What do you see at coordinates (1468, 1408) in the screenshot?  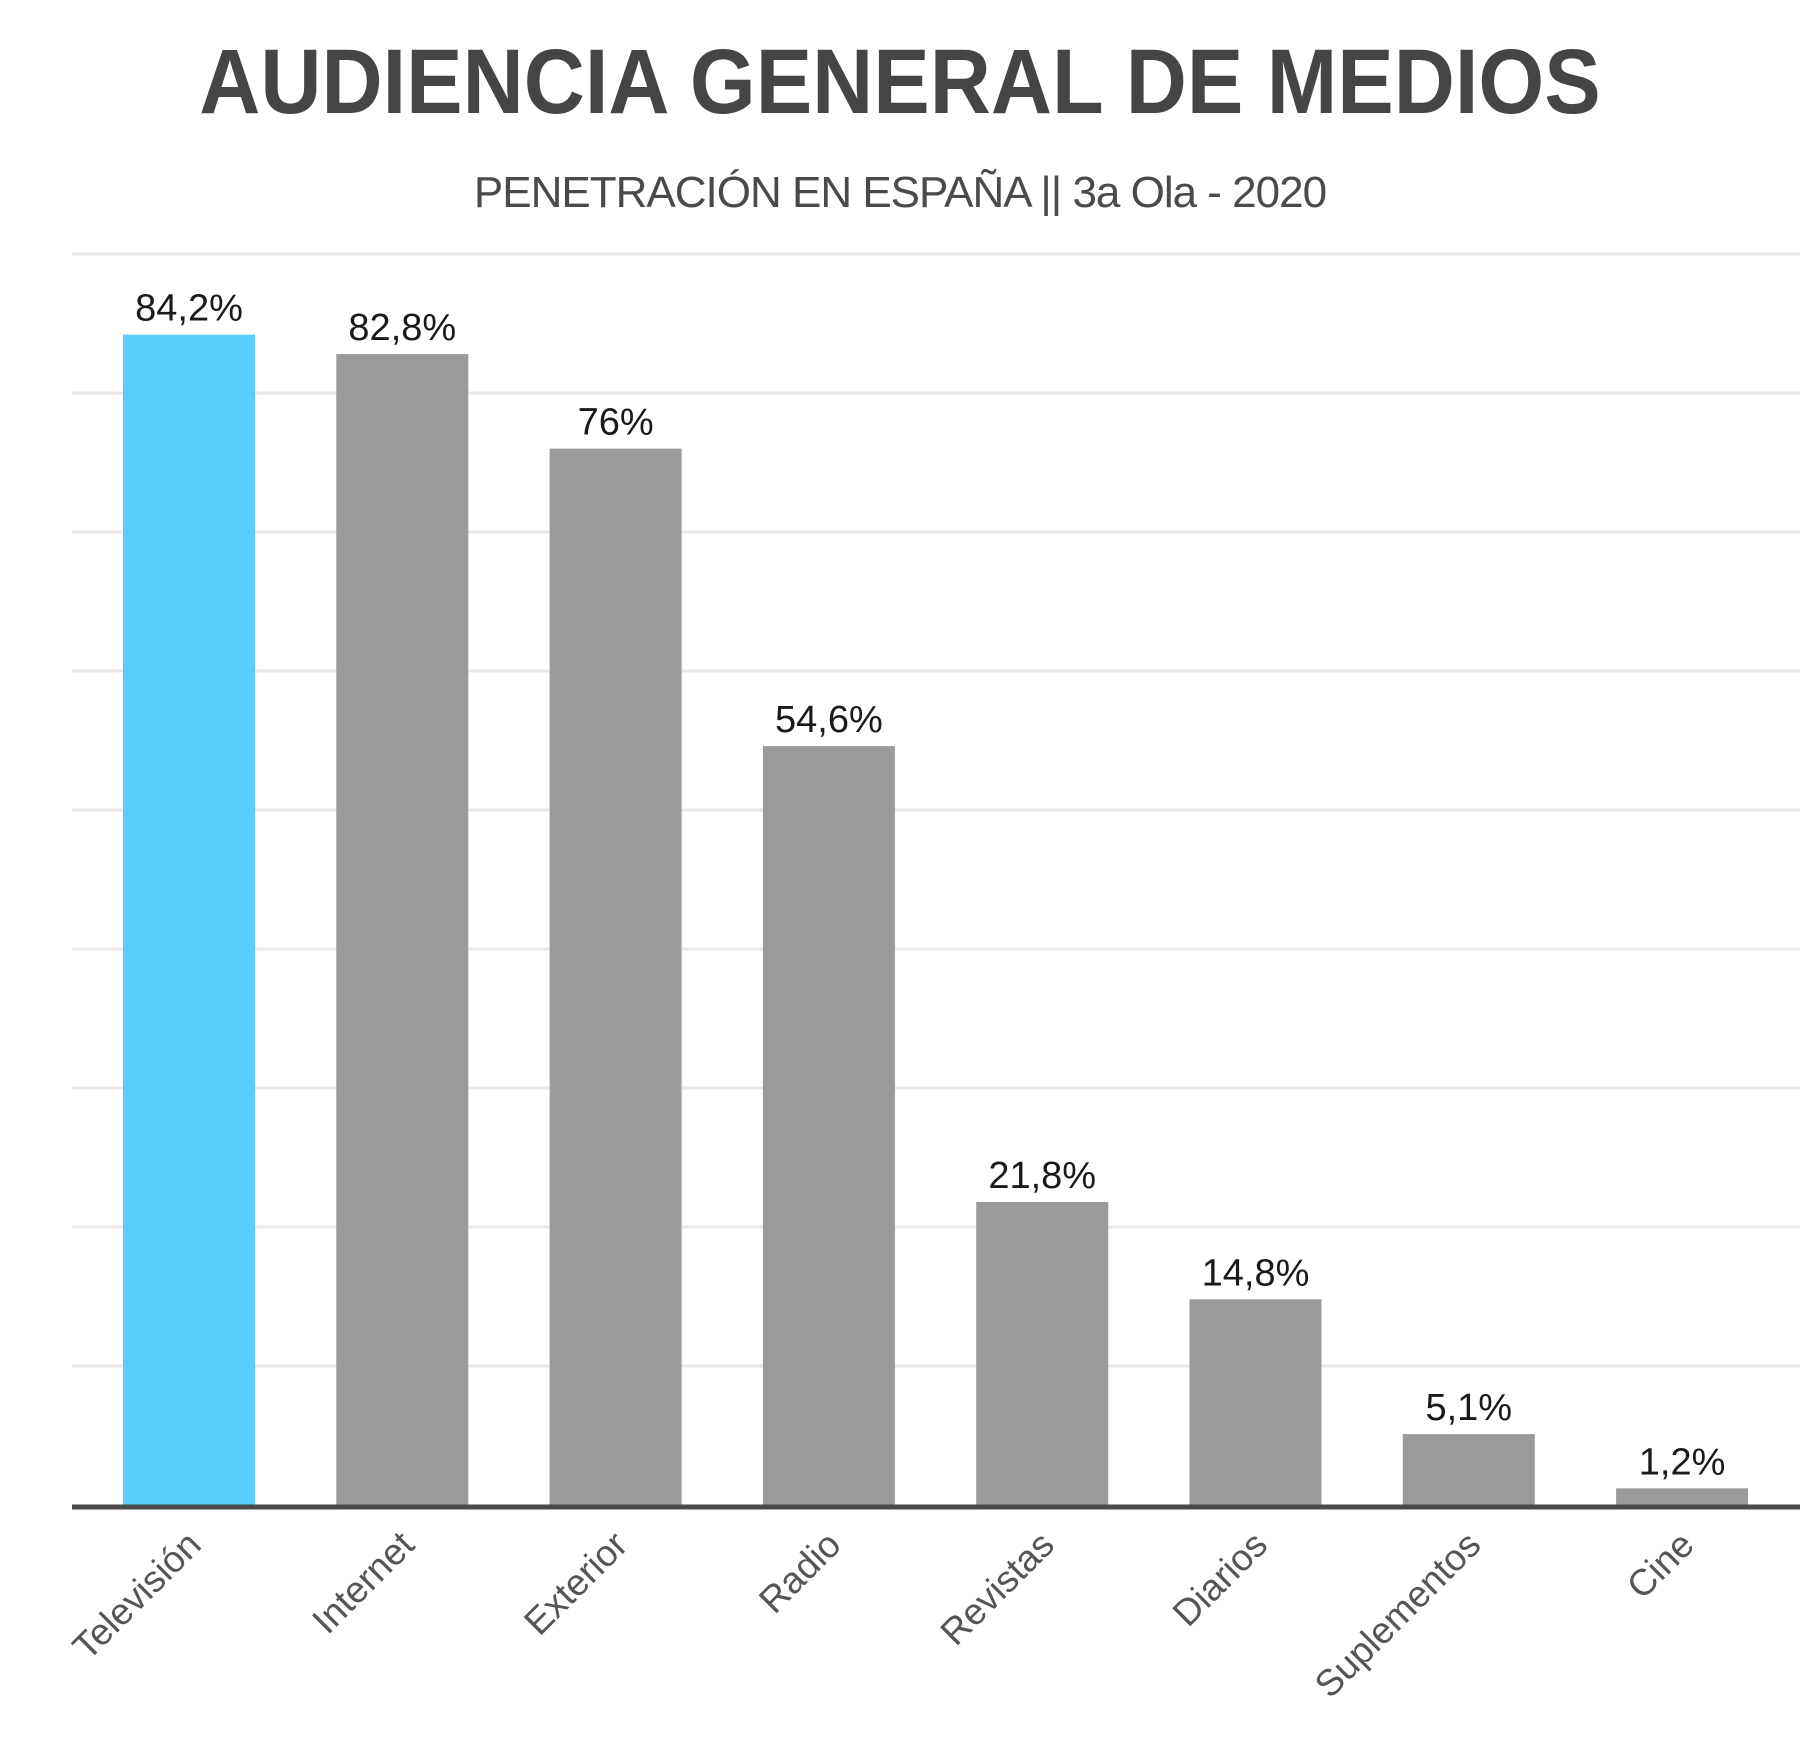 I see `value-label: 5,1%` at bounding box center [1468, 1408].